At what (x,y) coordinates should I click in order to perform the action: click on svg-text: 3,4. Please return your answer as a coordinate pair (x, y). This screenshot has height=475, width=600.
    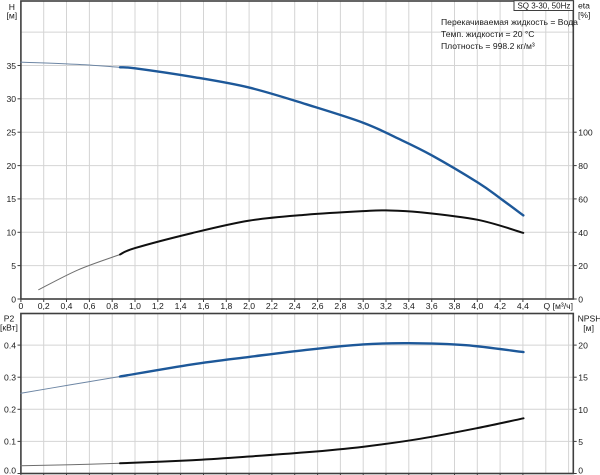
    Looking at the image, I should click on (409, 306).